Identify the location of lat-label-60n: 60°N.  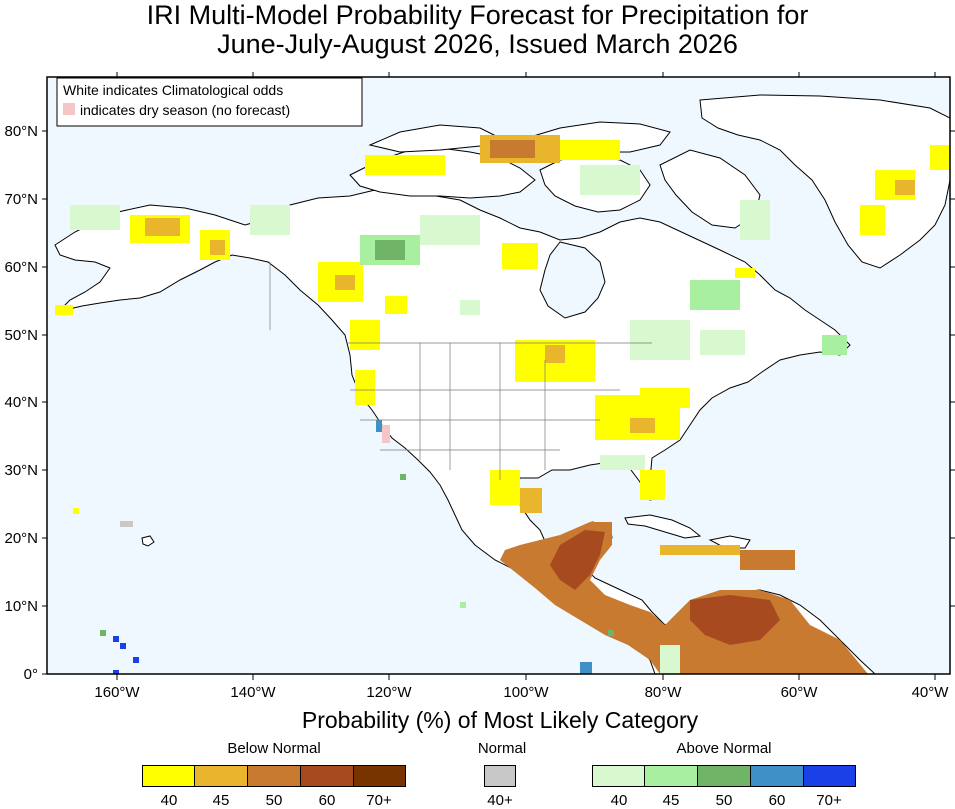
(21, 267).